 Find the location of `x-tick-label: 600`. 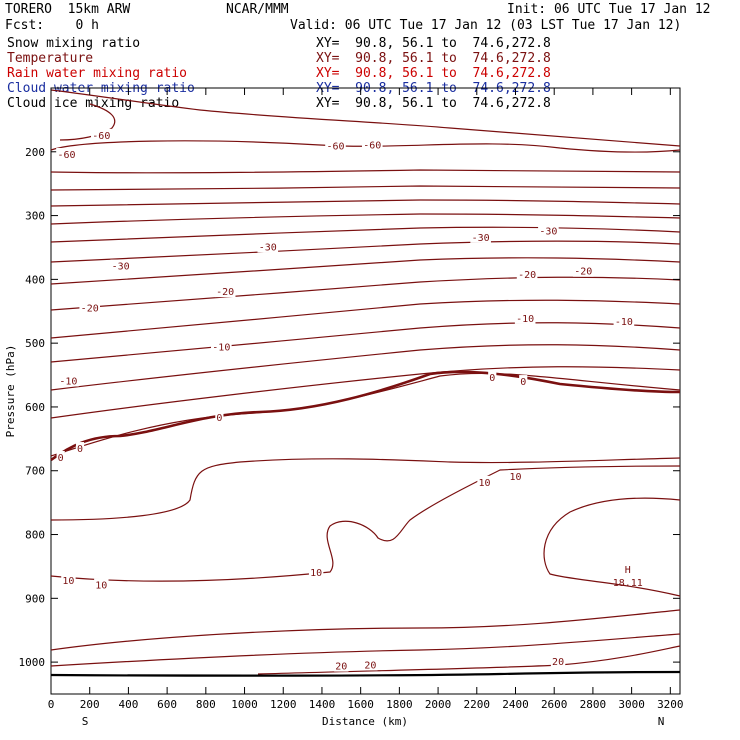

x-tick-label: 600 is located at coordinates (167, 704).